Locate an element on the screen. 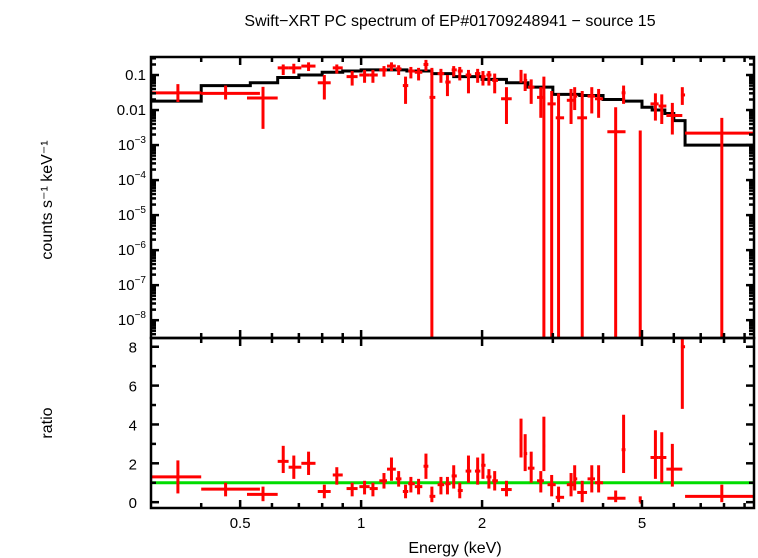 This screenshot has height=558, width=758. x-tick-label: 0.5 is located at coordinates (240, 523).